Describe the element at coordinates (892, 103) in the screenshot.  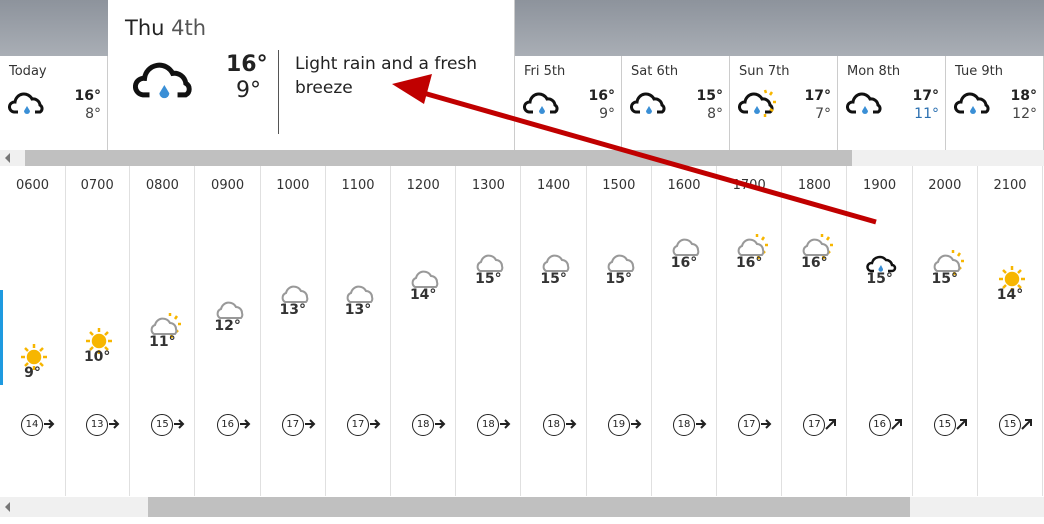
I see `day-card: Mon 8th 17° 11°` at that location.